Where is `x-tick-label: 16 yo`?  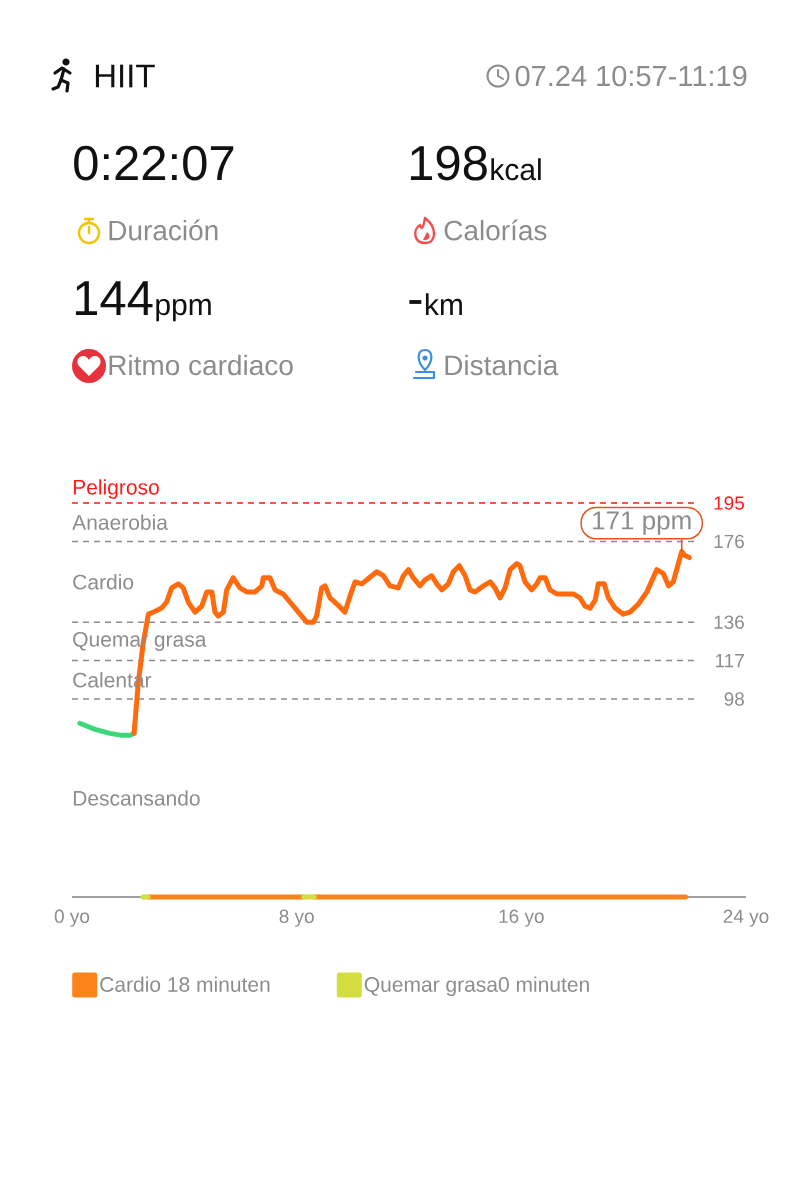
x-tick-label: 16 yo is located at coordinates (521, 918).